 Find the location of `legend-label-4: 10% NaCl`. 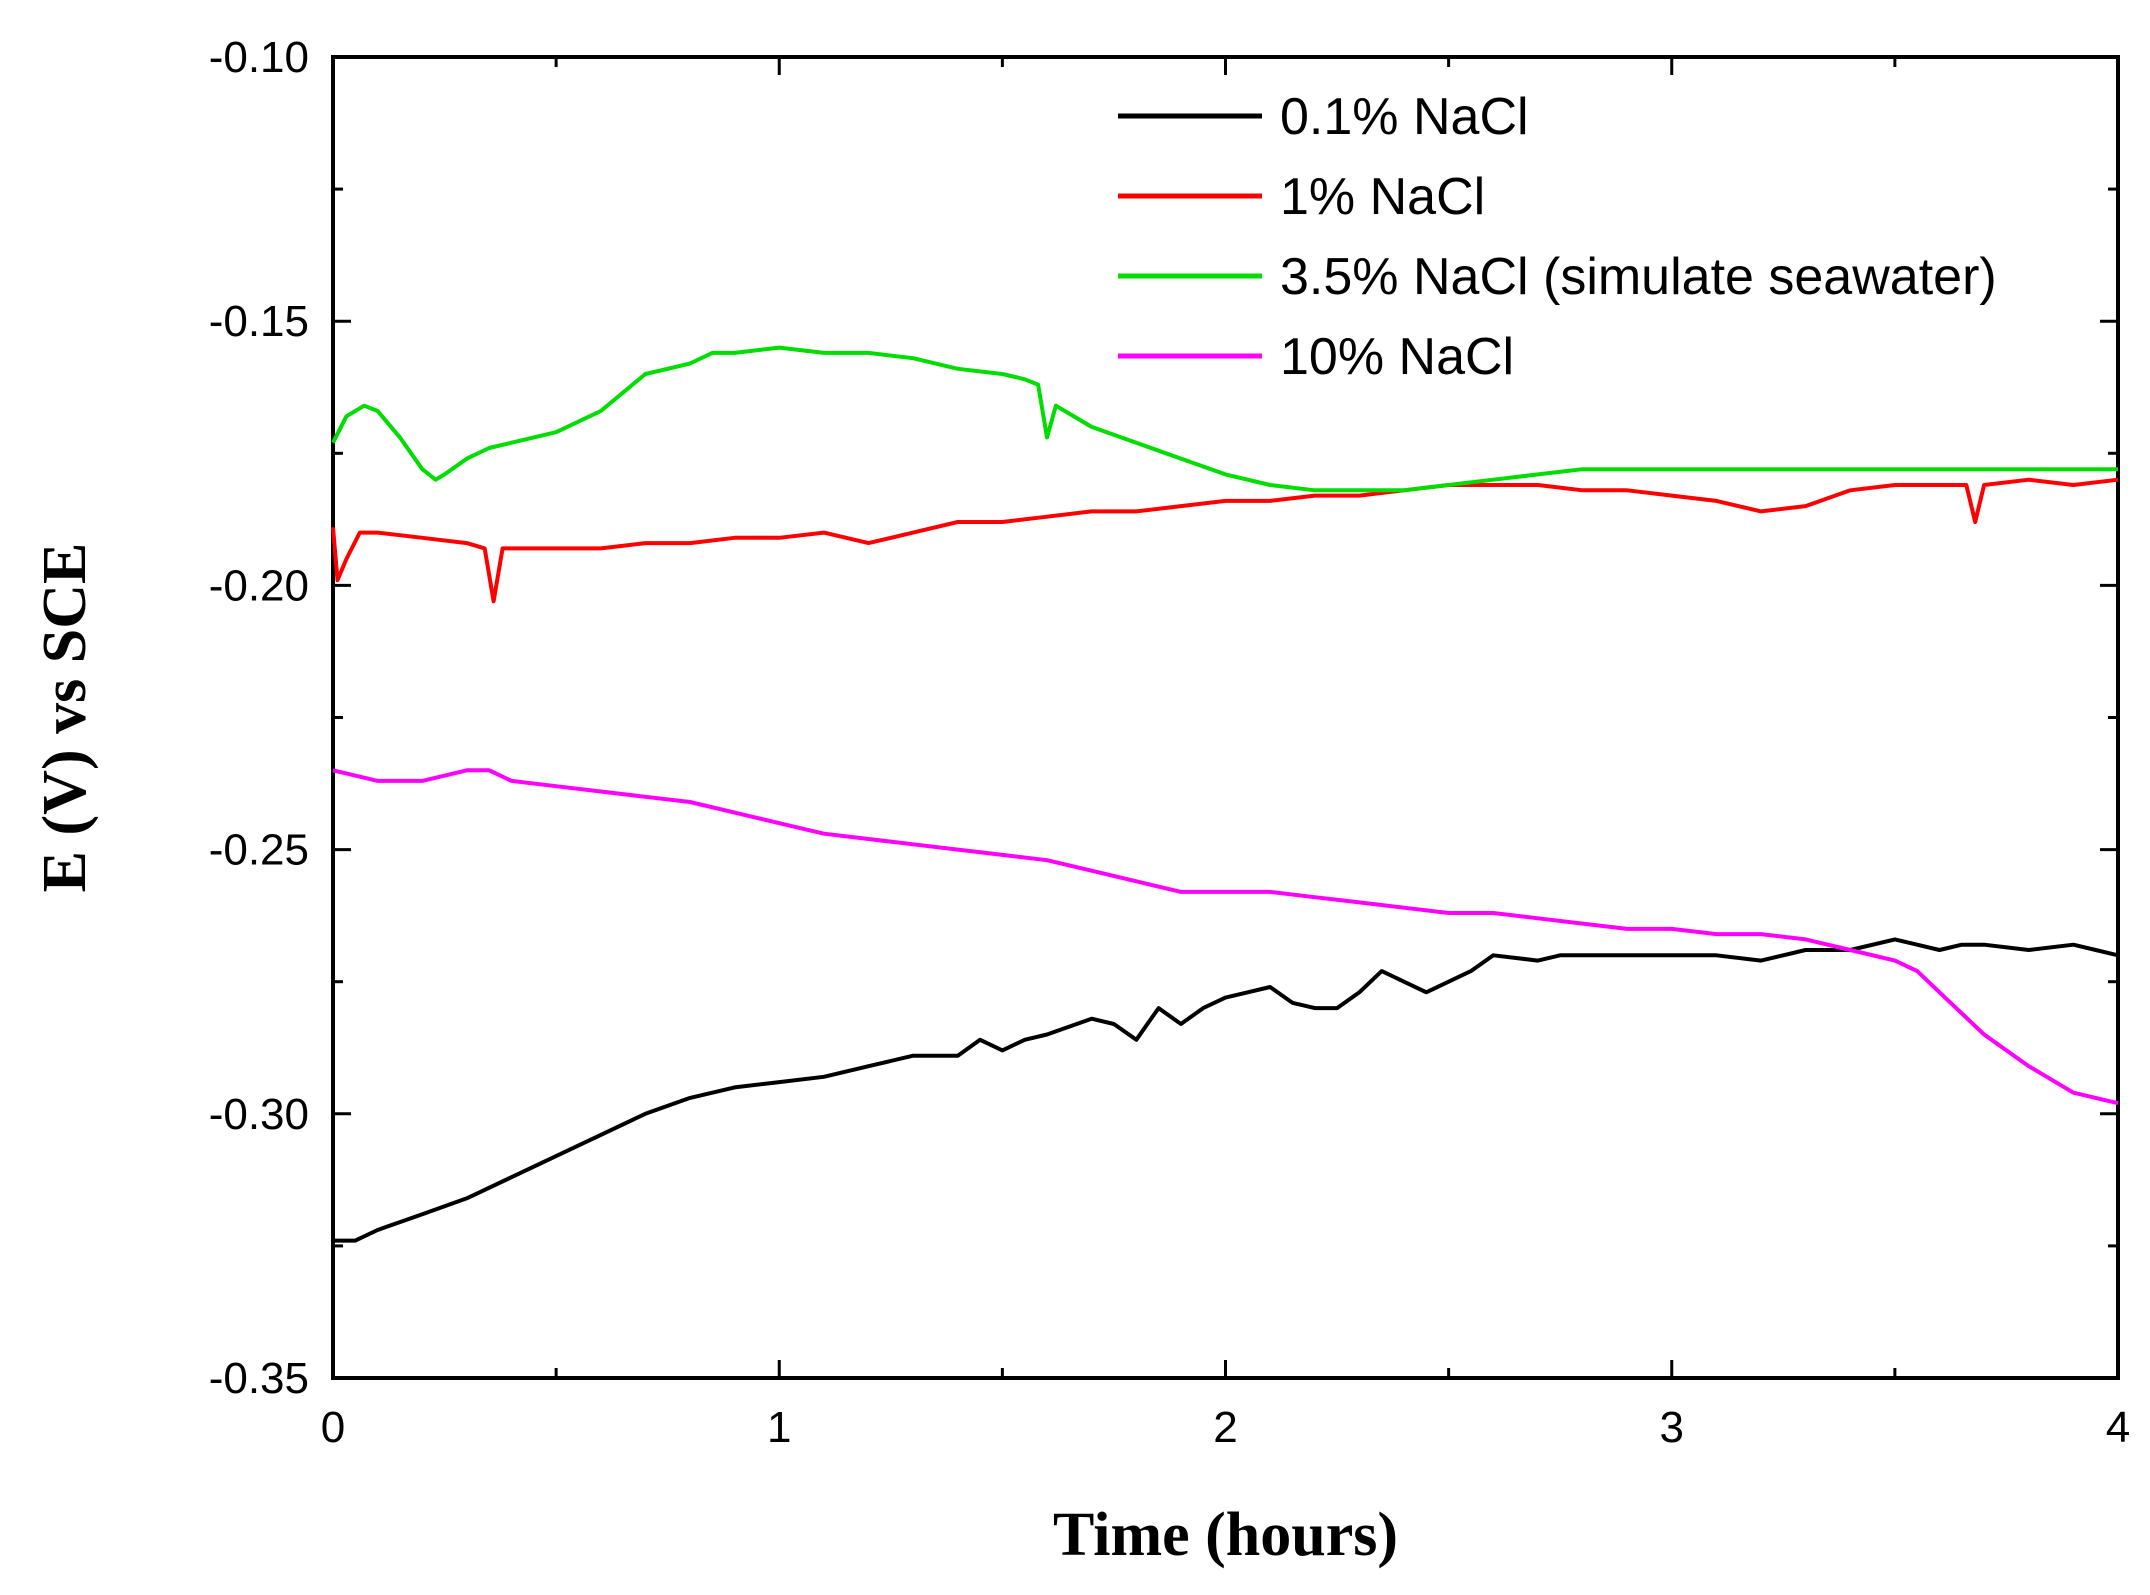

legend-label-4: 10% NaCl is located at coordinates (1397, 357).